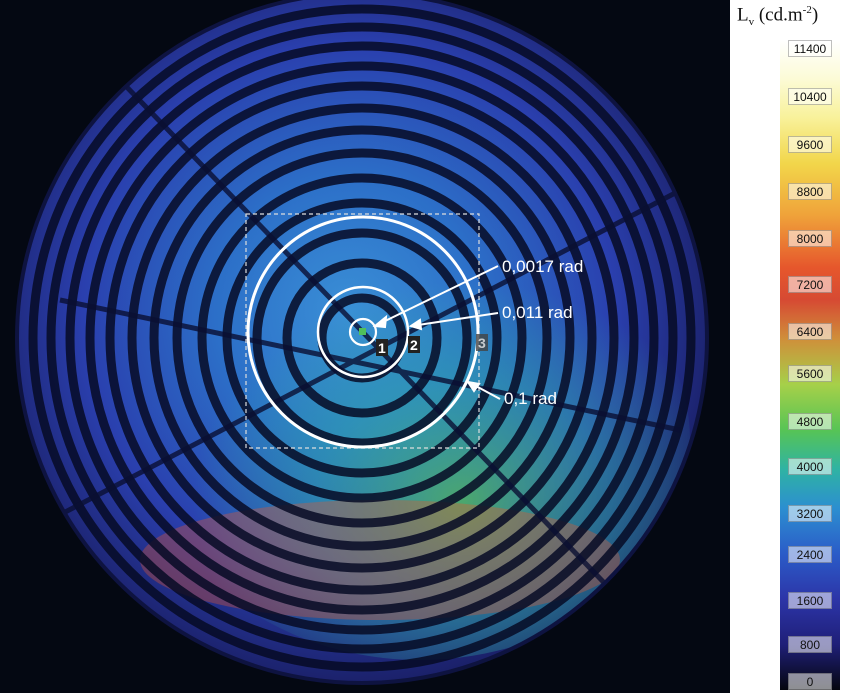  What do you see at coordinates (810, 144) in the screenshot?
I see `colorbar-tick-label: 9600` at bounding box center [810, 144].